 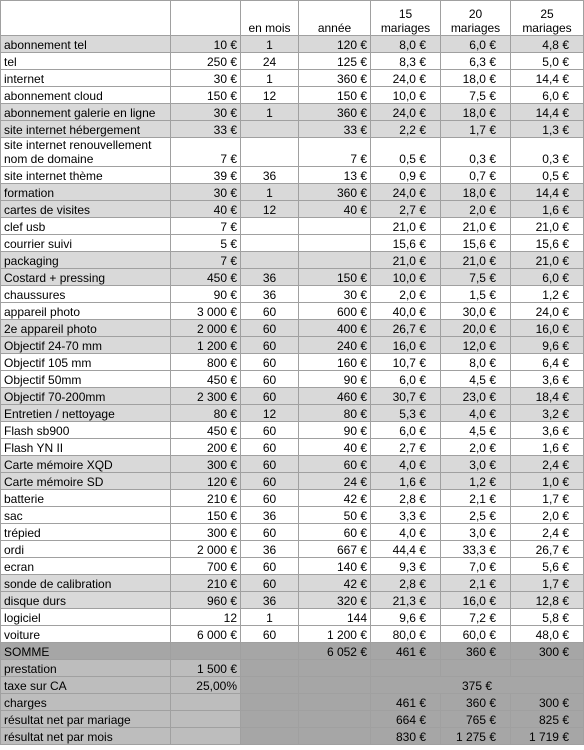 I want to click on cell: 360 €, so click(x=475, y=651).